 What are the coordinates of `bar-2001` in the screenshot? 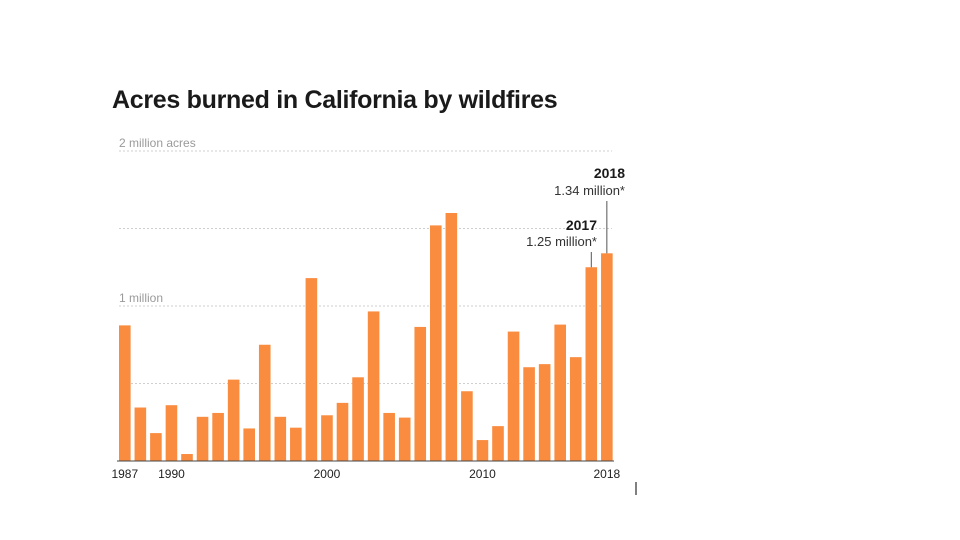 It's located at (342, 431).